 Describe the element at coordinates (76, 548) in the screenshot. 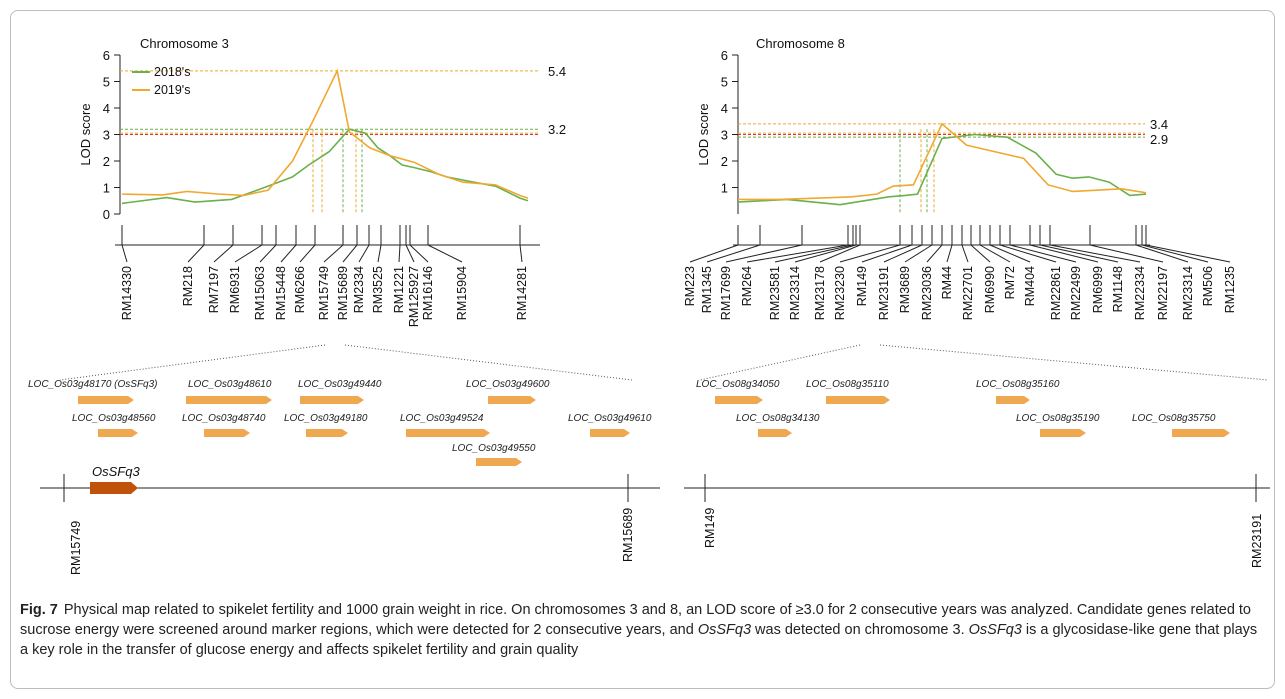

I see `physical-map-left-marker: RM15749` at that location.